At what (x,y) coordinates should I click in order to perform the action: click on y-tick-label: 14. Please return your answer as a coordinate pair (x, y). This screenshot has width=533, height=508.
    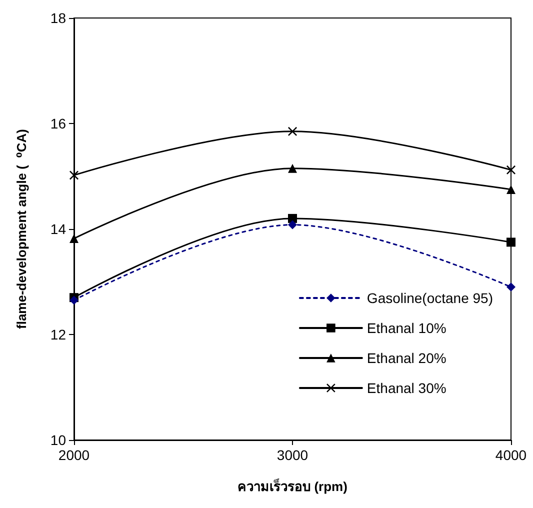
    Looking at the image, I should click on (58, 229).